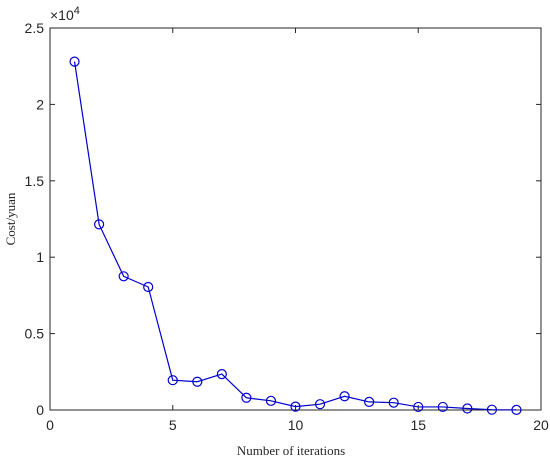 This screenshot has width=550, height=463. What do you see at coordinates (35, 181) in the screenshot?
I see `y-tick-label: 1.5` at bounding box center [35, 181].